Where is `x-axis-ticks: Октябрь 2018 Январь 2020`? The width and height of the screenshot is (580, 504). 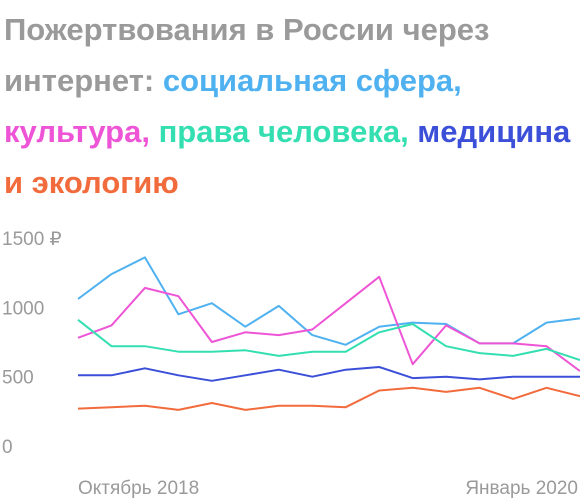
x-axis-ticks: Октябрь 2018 Январь 2020 is located at coordinates (328, 488).